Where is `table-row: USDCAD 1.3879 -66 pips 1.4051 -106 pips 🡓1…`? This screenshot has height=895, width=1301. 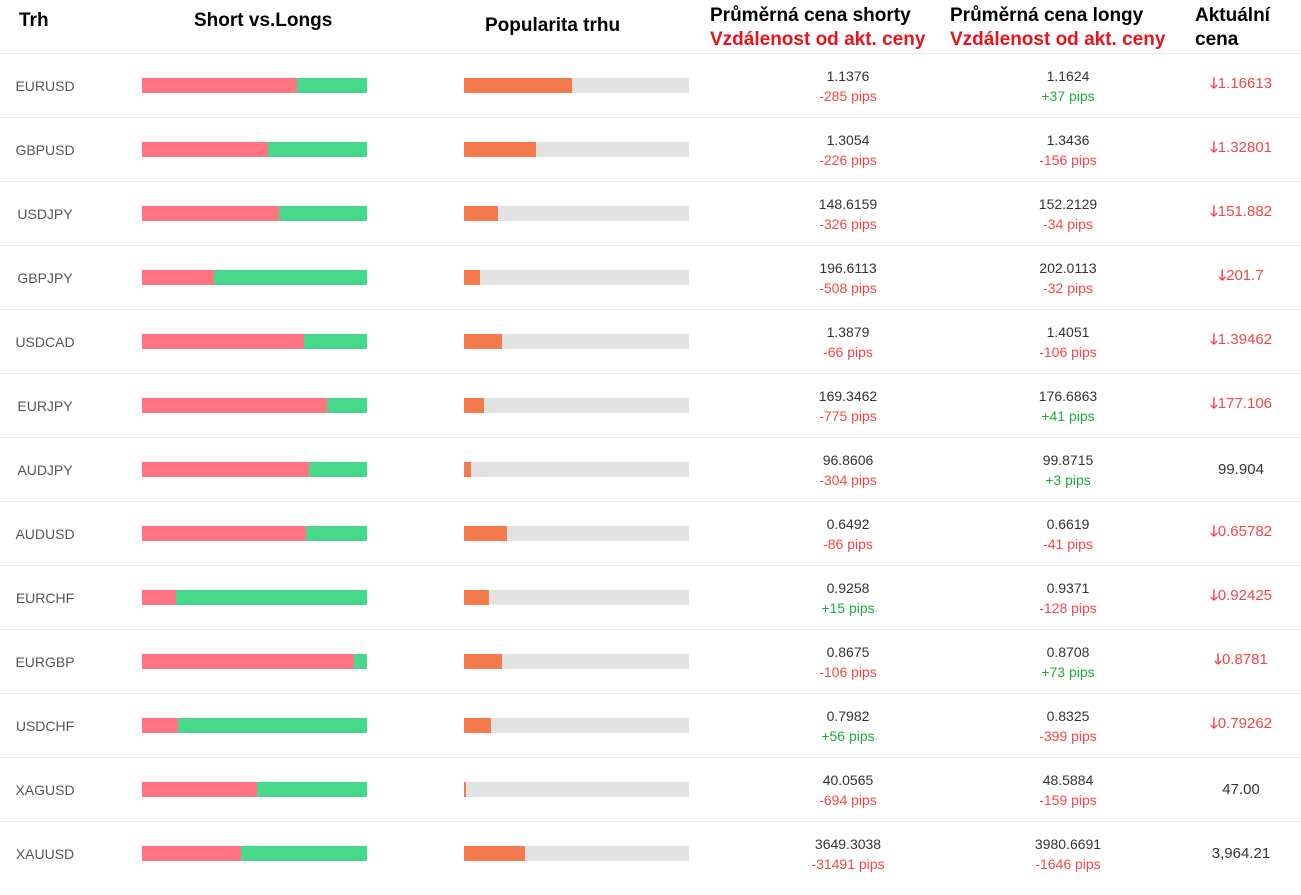
table-row: USDCAD 1.3879 -66 pips 1.4051 -106 pips 🡓1… is located at coordinates (650, 341).